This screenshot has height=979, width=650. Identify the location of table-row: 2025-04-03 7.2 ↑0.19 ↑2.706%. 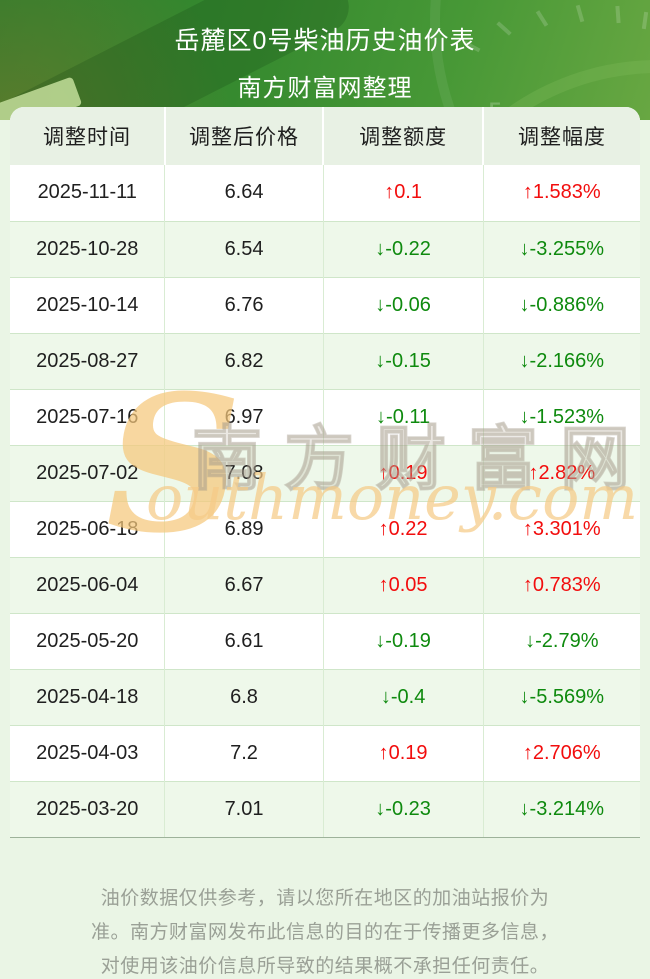
(325, 752).